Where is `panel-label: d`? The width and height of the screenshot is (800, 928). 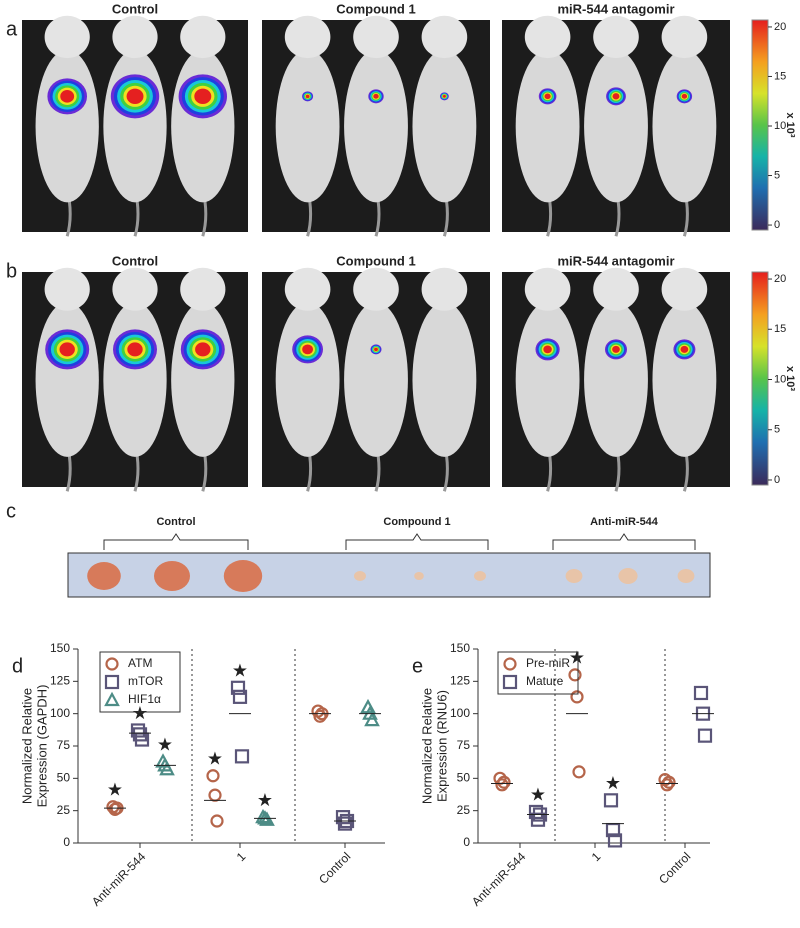 panel-label: d is located at coordinates (17, 666).